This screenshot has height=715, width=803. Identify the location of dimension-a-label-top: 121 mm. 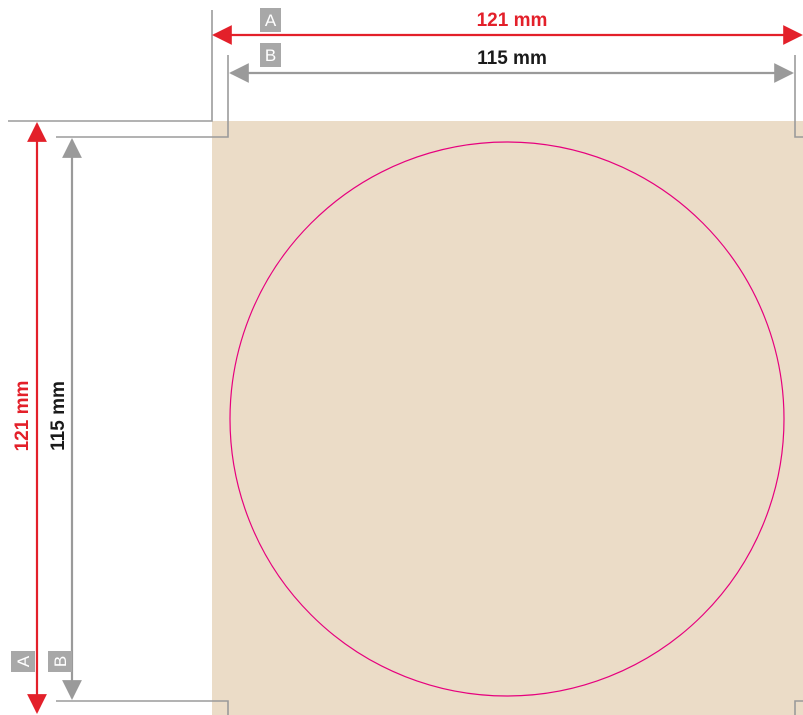
(512, 20).